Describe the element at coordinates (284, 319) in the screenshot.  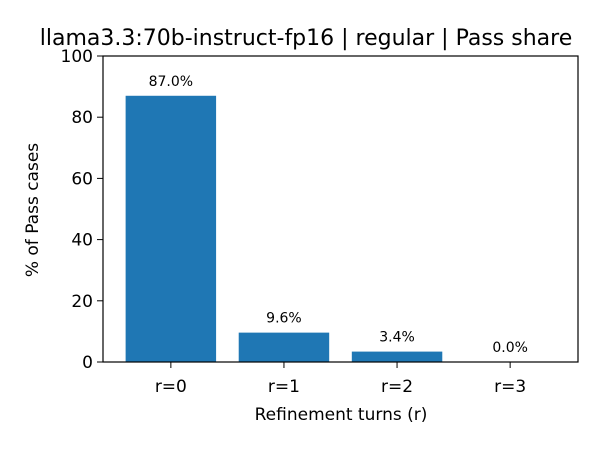
I see `data-label-r=1: 9.6%` at that location.